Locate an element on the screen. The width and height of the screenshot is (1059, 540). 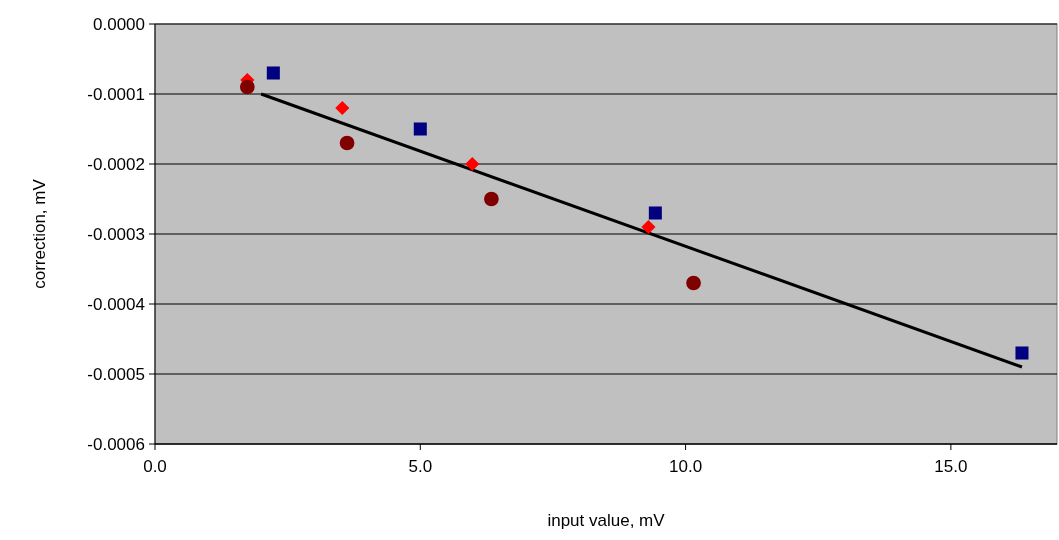
x-tick-label: 15.0 is located at coordinates (951, 466).